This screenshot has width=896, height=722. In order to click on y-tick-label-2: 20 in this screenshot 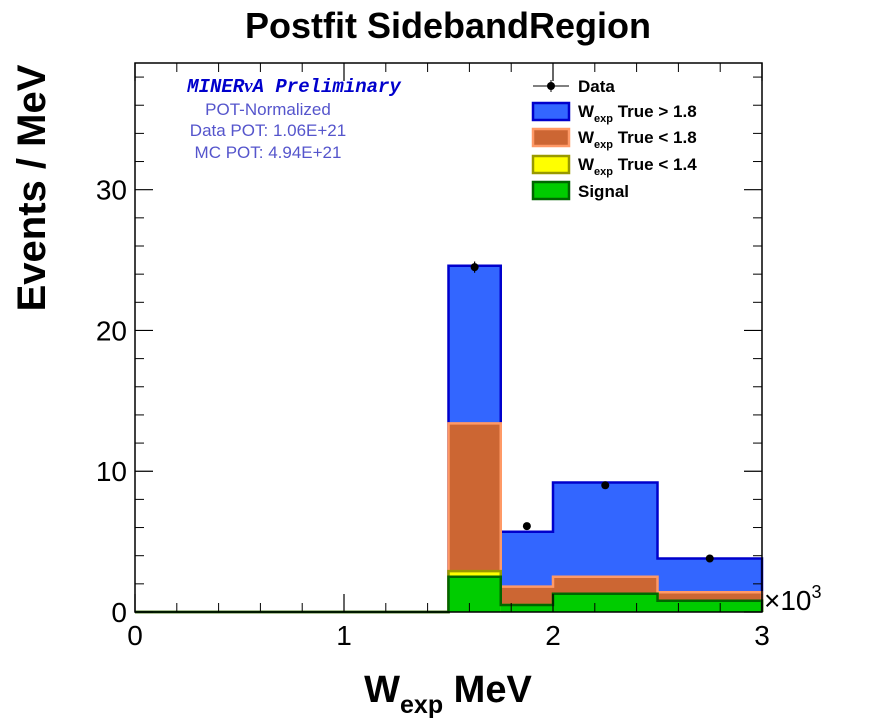, I will do `click(111, 330)`.